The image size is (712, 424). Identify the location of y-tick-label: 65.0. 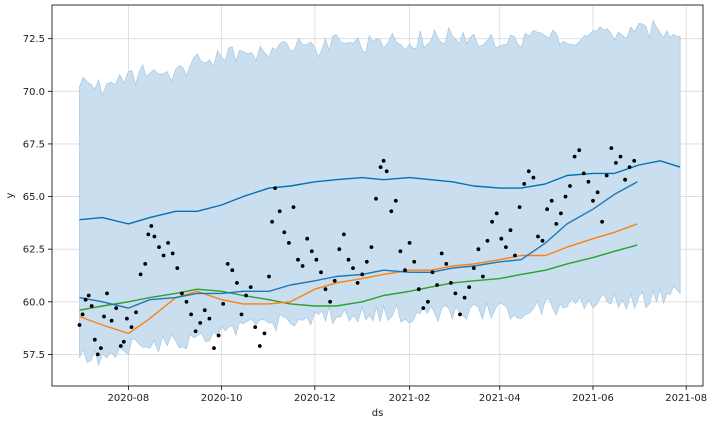
(34, 197).